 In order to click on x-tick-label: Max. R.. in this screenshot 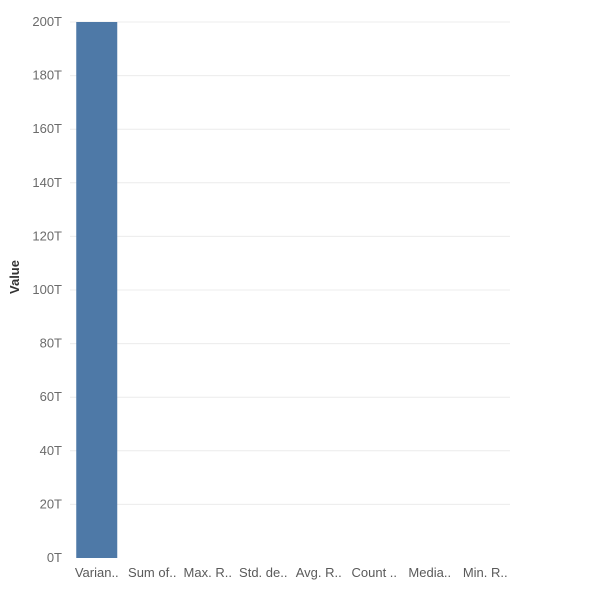, I will do `click(208, 572)`.